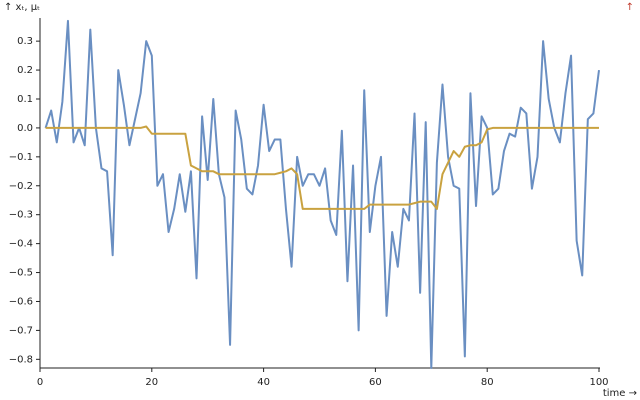 The image size is (640, 400). What do you see at coordinates (21, 215) in the screenshot?
I see `y-tick-label: −0.3` at bounding box center [21, 215].